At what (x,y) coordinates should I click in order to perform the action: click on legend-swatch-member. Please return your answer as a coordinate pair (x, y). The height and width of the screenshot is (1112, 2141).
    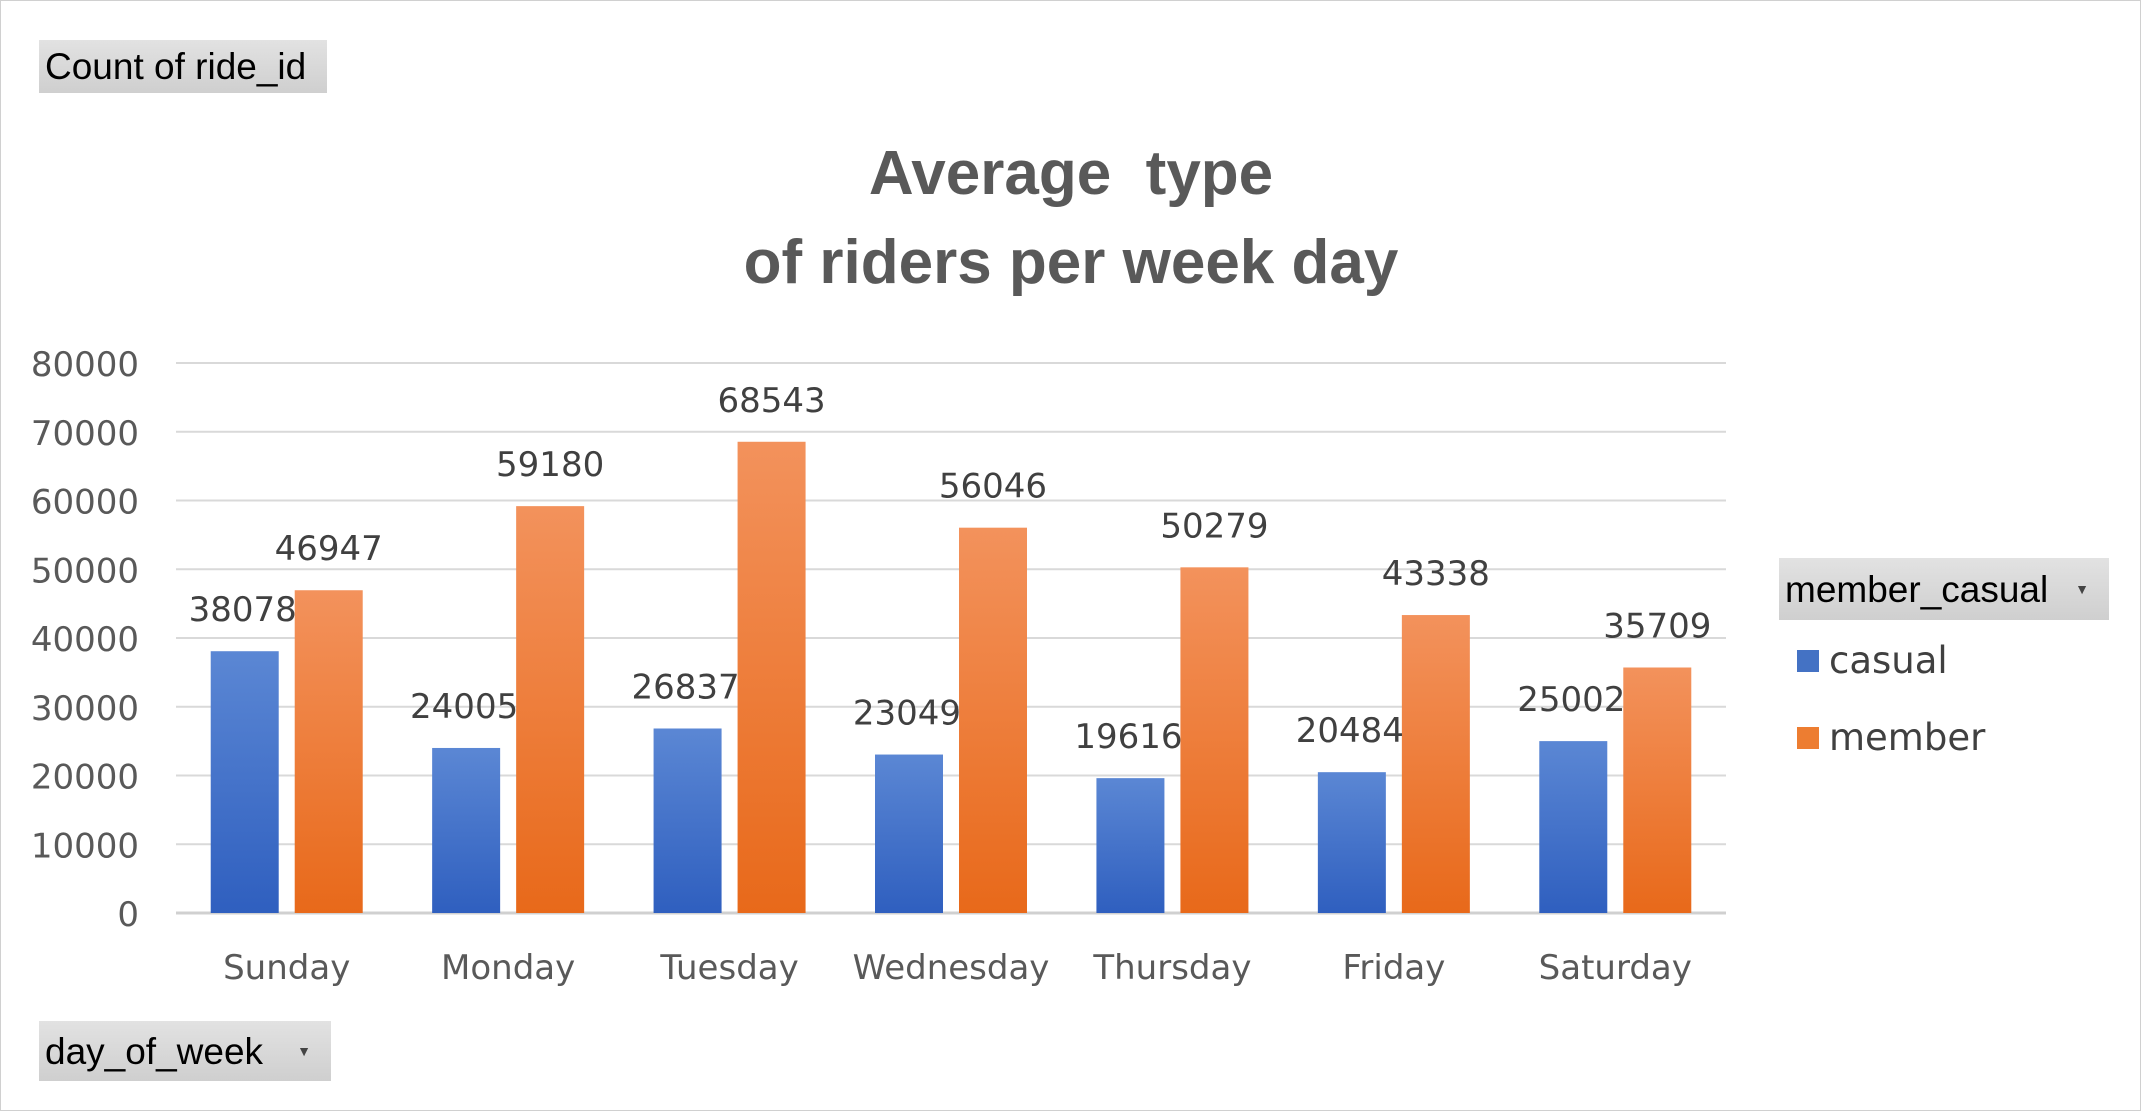
    Looking at the image, I should click on (1808, 737).